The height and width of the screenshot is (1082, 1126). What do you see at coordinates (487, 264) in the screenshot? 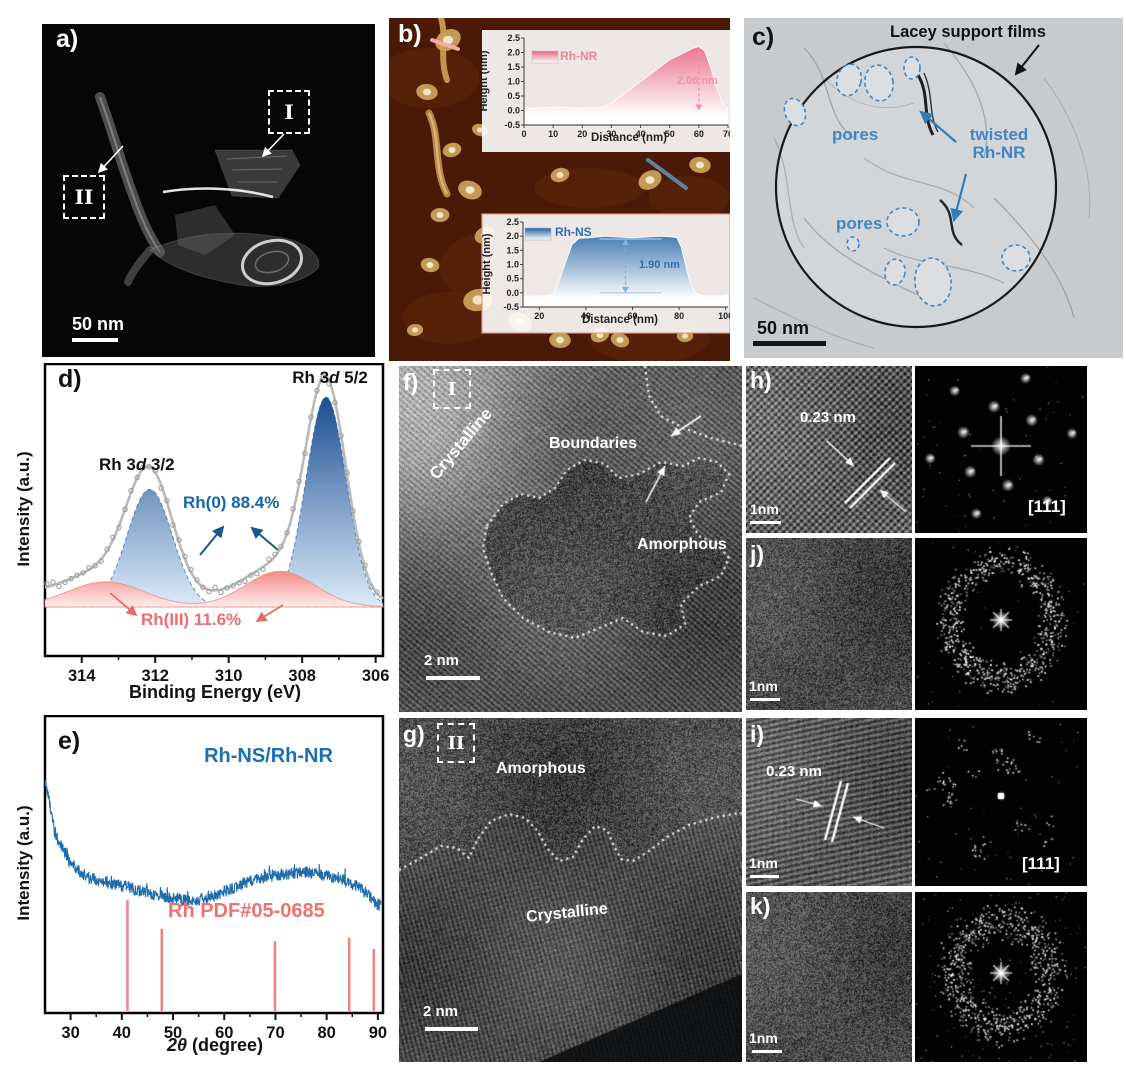
I see `axis-label-height-bottom-inset: Height (nm)` at bounding box center [487, 264].